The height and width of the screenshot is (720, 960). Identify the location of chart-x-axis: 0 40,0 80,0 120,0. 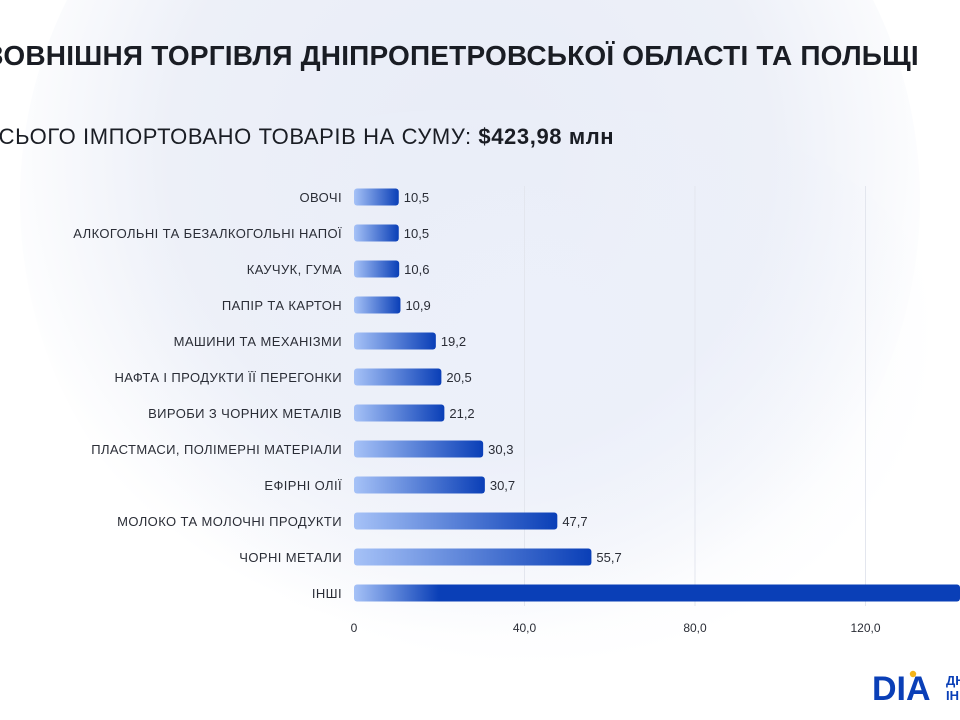
(616, 628).